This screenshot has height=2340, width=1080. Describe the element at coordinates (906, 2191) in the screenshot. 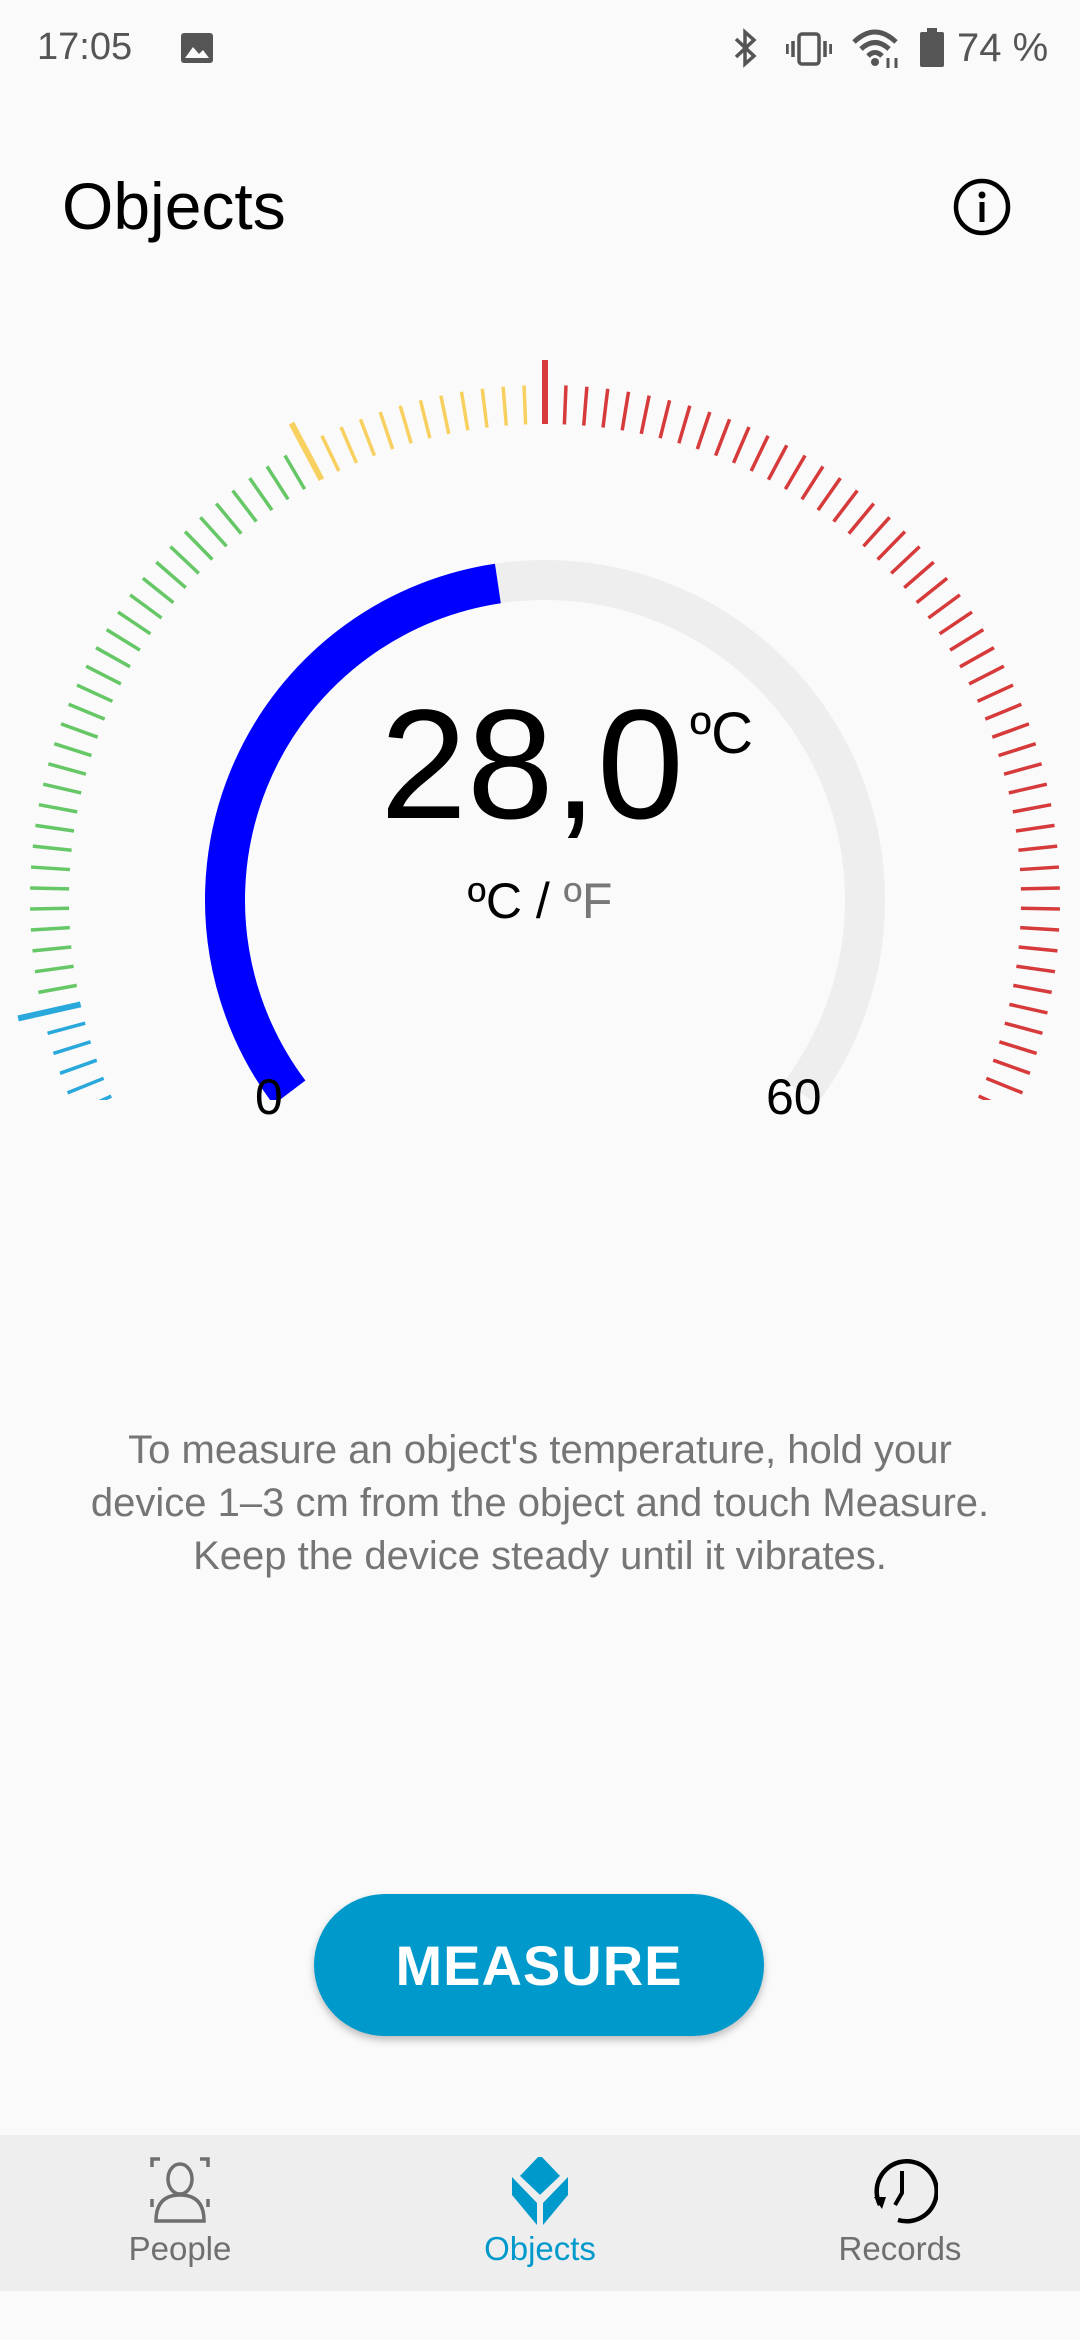

I see `history-clock-icon` at that location.